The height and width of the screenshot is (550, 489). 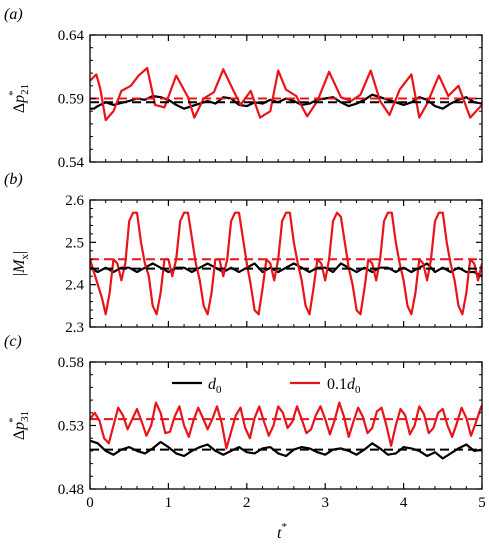 I want to click on x-axis-label: t*, so click(x=282, y=531).